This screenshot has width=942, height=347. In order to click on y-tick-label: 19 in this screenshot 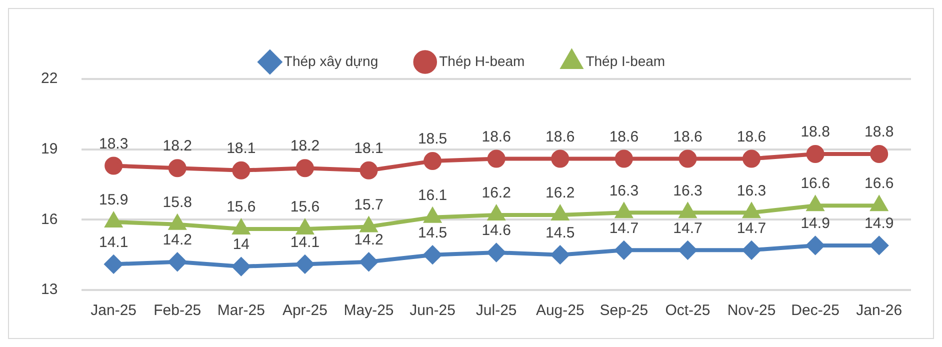, I will do `click(49, 149)`.